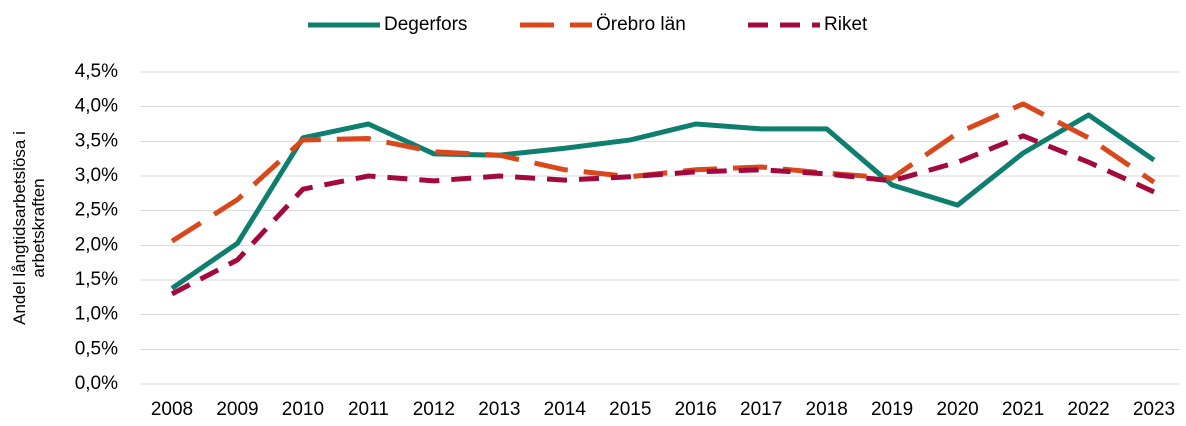 The image size is (1186, 426). Describe the element at coordinates (846, 24) in the screenshot. I see `legend-label: Riket` at that location.